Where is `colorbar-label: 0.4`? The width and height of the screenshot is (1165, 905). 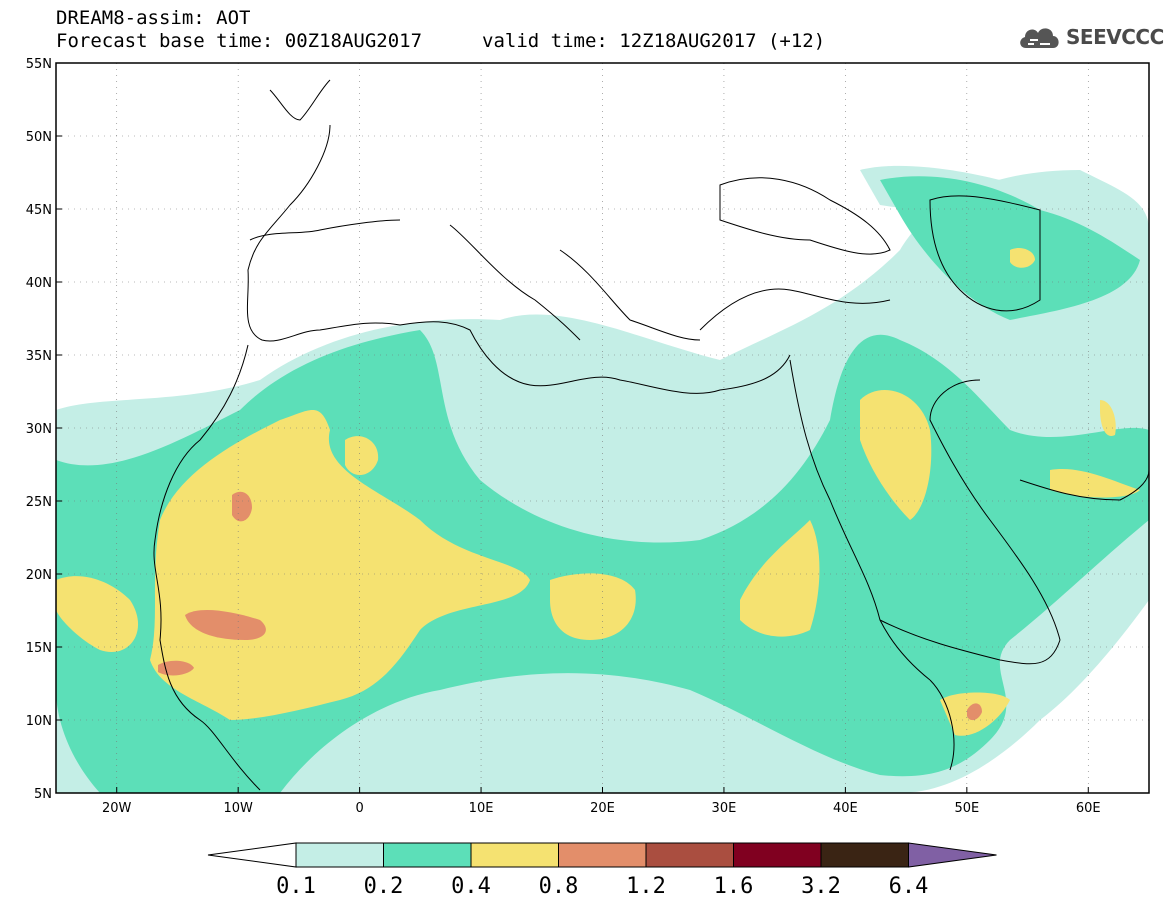 colorbar-label: 0.4 is located at coordinates (471, 886).